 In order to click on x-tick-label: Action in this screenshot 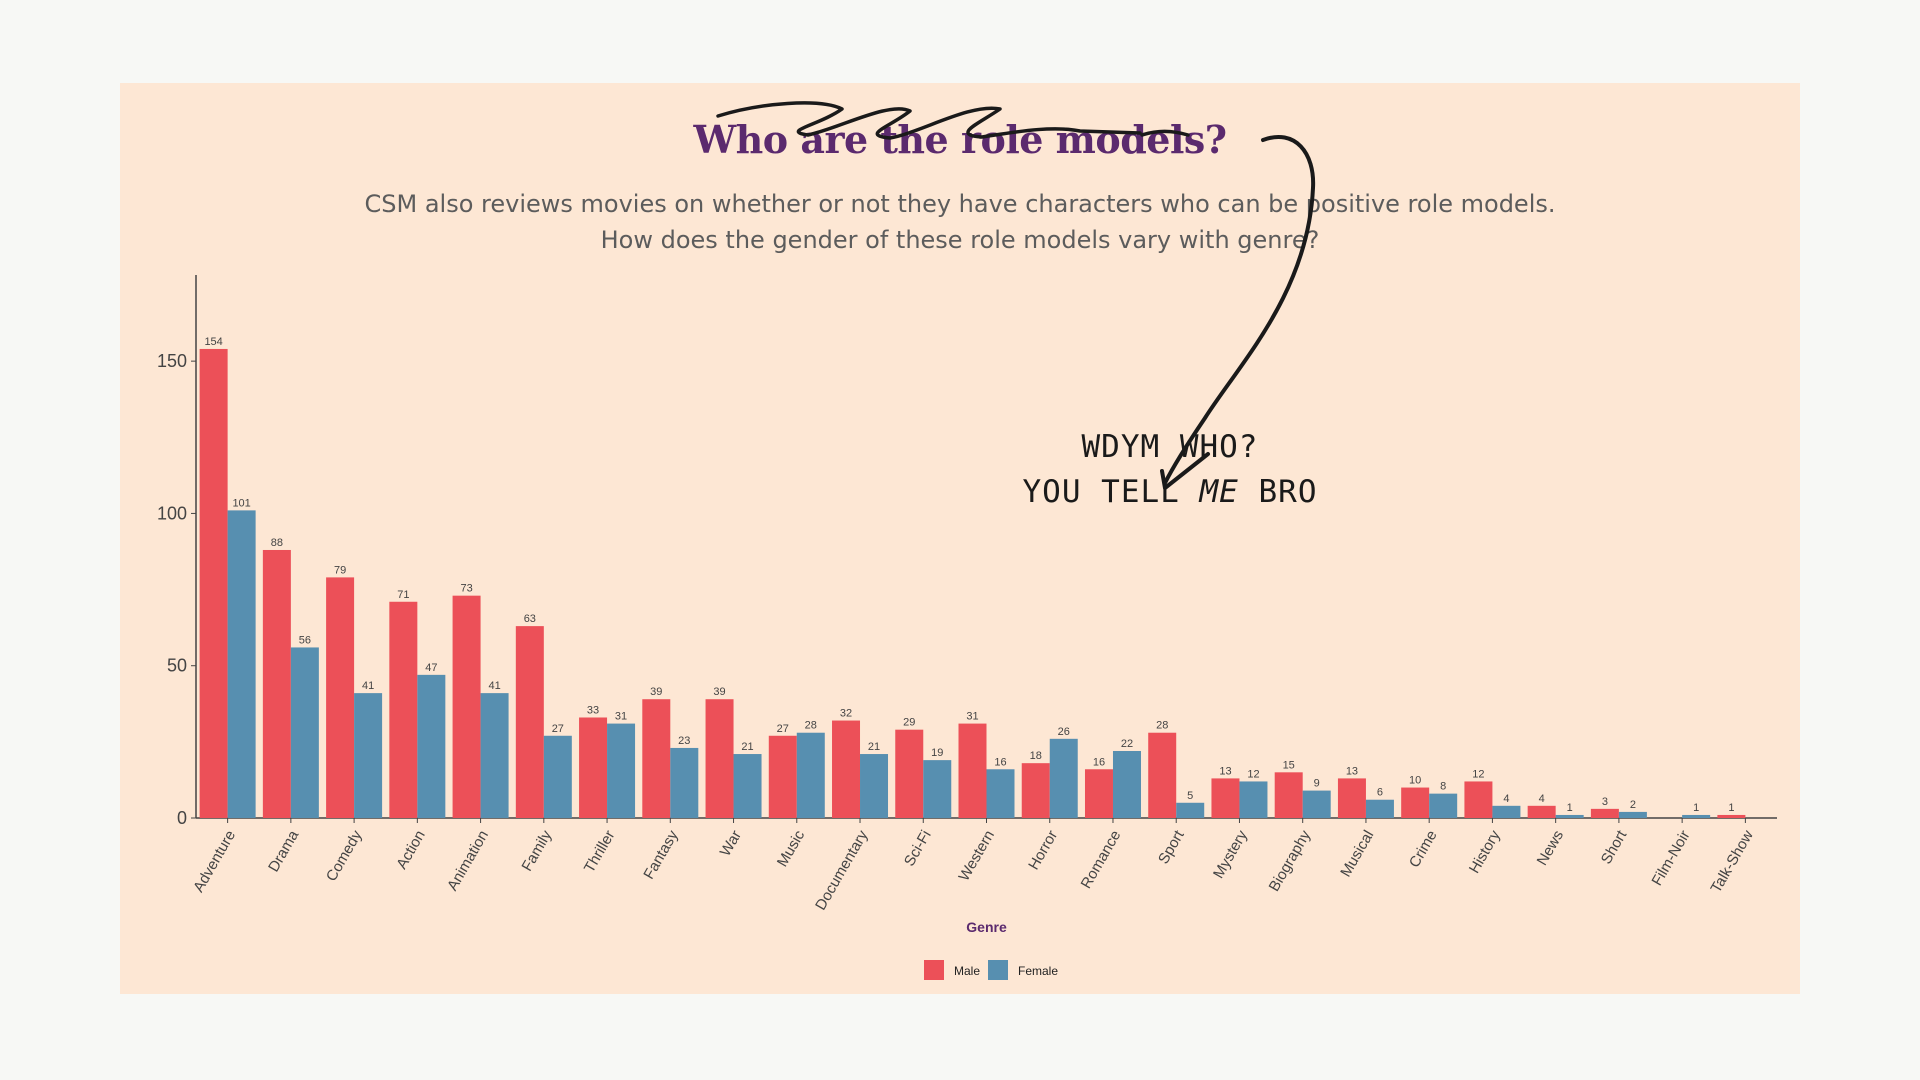, I will do `click(411, 850)`.